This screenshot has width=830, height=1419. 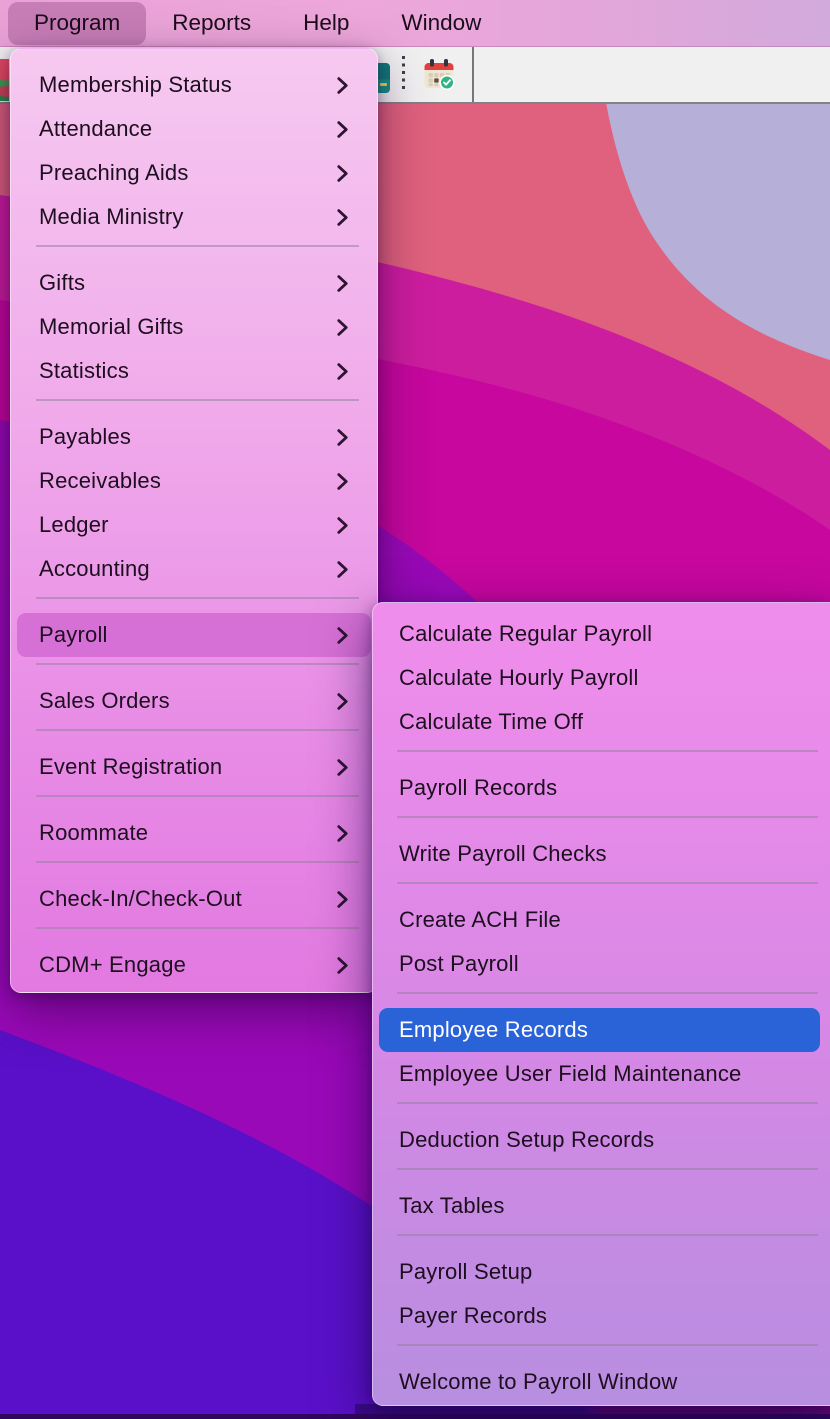 I want to click on toolbar-dotted-separator-icon, so click(x=403, y=74).